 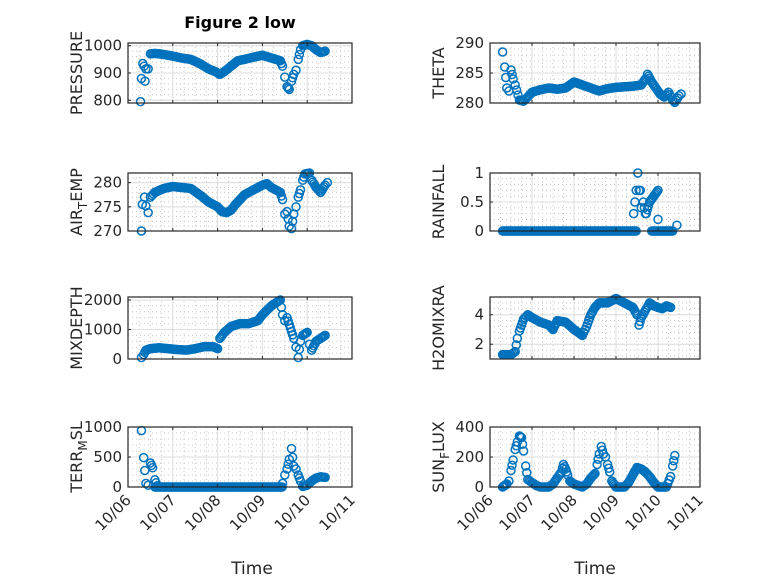 I want to click on figure-title: Figure 2 low, so click(x=240, y=22).